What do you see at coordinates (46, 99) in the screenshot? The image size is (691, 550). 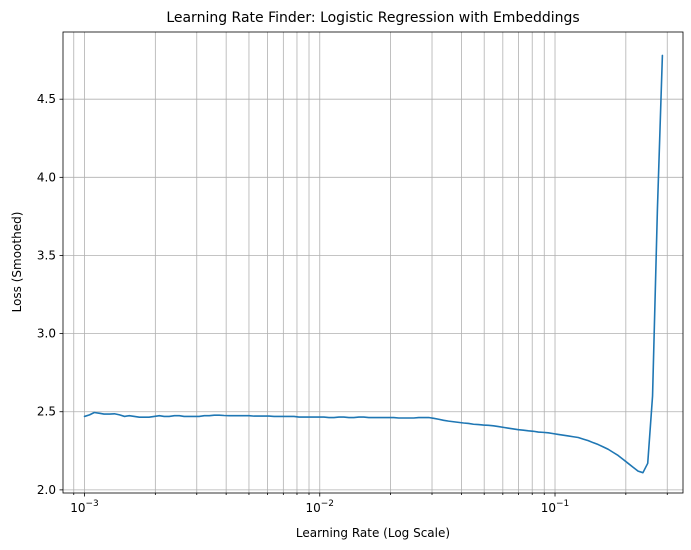 I see `y-tick-label: 4.5` at bounding box center [46, 99].